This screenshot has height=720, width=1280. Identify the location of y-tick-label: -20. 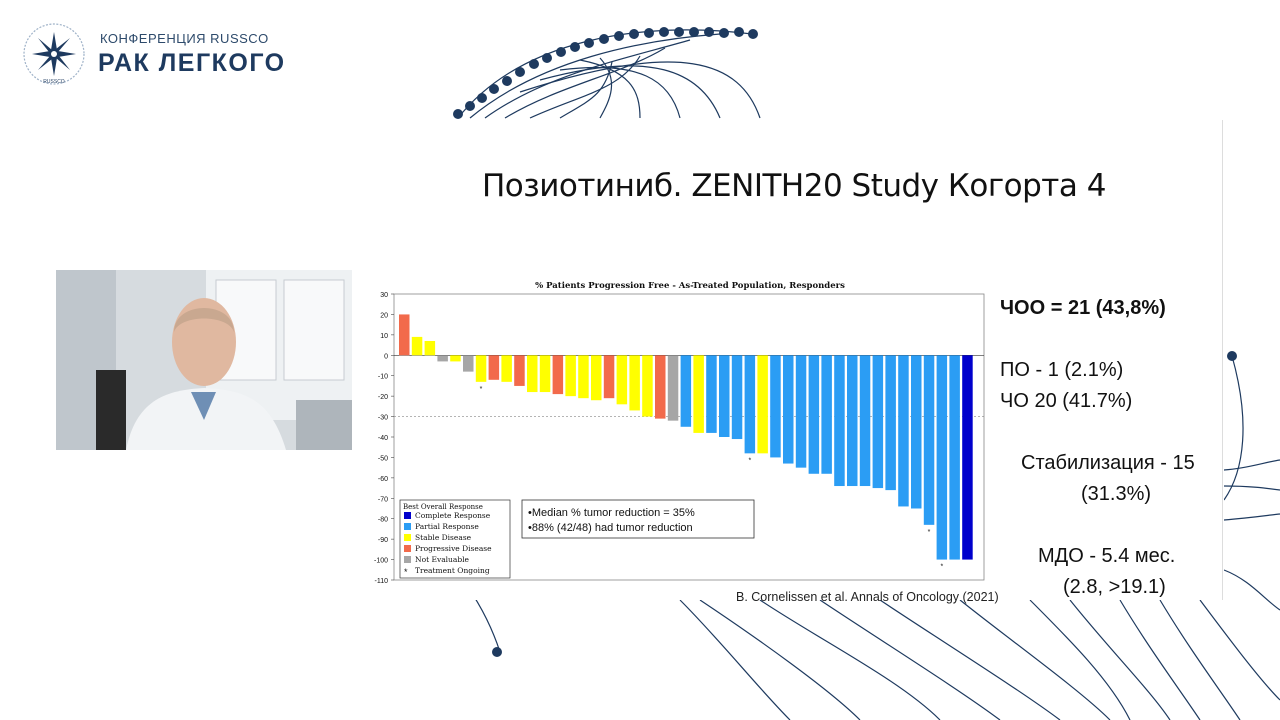
(383, 397).